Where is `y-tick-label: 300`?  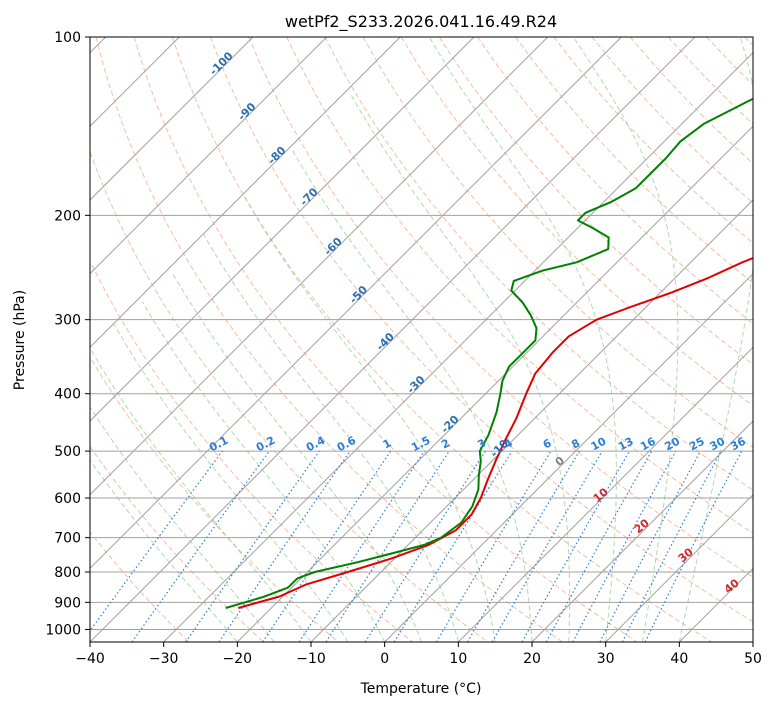
y-tick-label: 300 is located at coordinates (67, 321).